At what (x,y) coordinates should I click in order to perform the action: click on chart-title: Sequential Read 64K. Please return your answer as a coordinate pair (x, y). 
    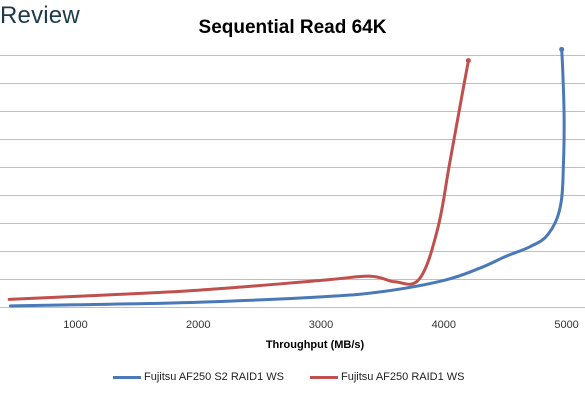
    Looking at the image, I should click on (292, 27).